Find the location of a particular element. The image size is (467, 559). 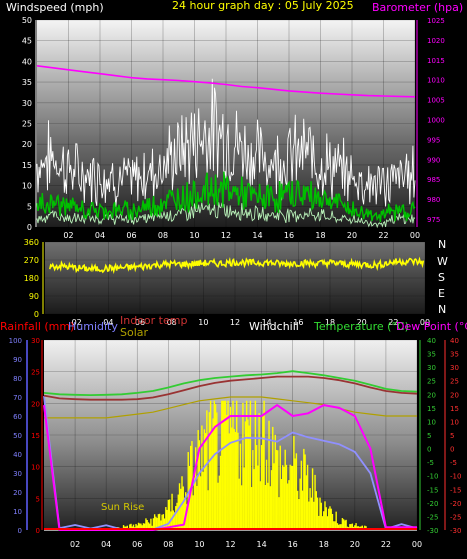

temperature-time-label: 08 is located at coordinates (168, 544).